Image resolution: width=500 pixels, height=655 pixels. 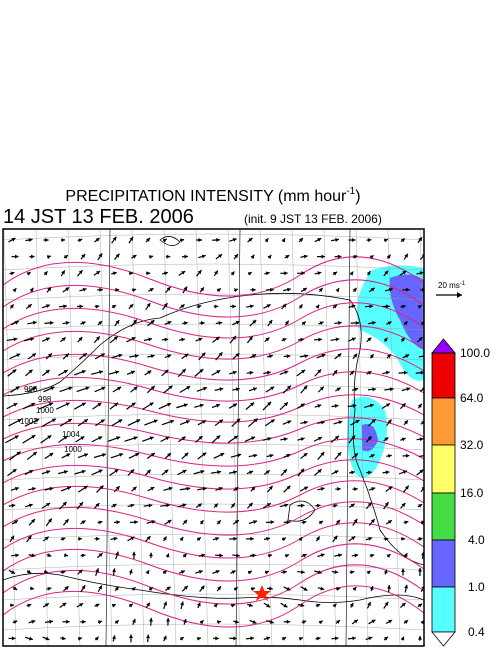 What do you see at coordinates (31, 389) in the screenshot?
I see `isobar-label: 996` at bounding box center [31, 389].